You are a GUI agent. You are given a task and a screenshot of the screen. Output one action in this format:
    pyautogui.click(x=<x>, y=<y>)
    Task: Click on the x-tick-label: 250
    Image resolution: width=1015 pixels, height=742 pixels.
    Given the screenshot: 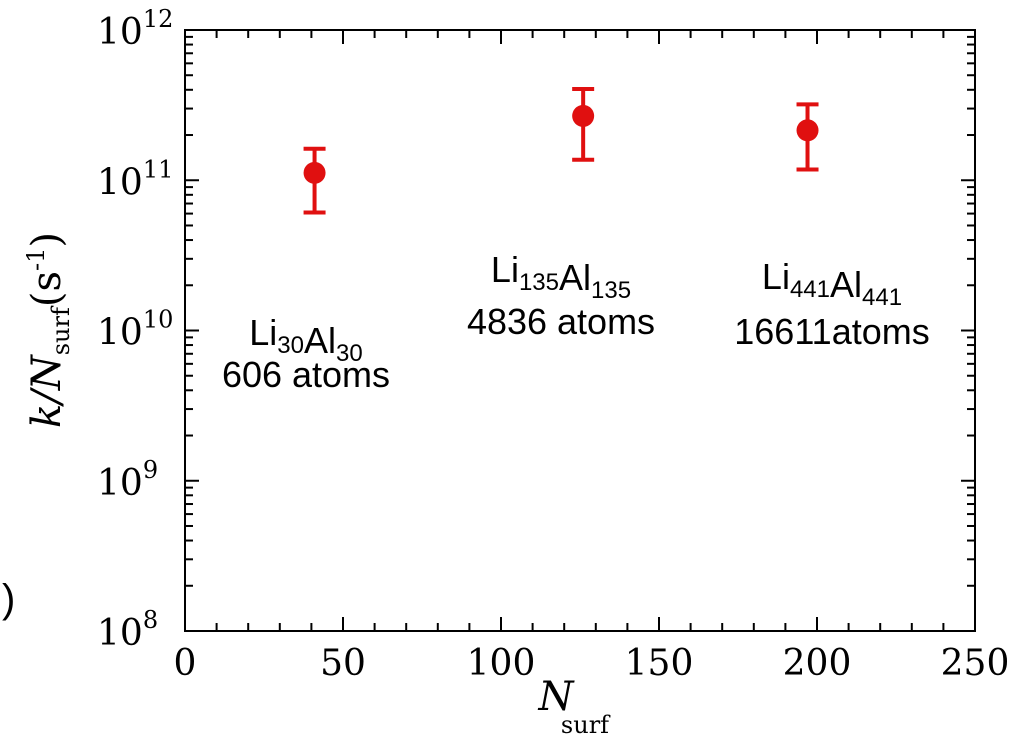 What is the action you would take?
    pyautogui.click(x=975, y=663)
    